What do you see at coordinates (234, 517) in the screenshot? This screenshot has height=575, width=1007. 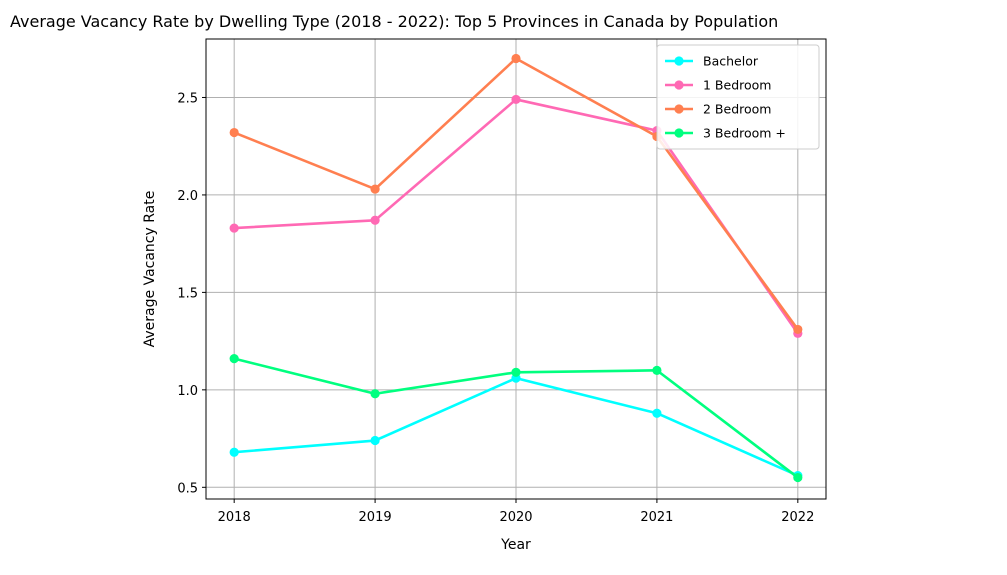 I see `x-tick-label: 2018` at bounding box center [234, 517].